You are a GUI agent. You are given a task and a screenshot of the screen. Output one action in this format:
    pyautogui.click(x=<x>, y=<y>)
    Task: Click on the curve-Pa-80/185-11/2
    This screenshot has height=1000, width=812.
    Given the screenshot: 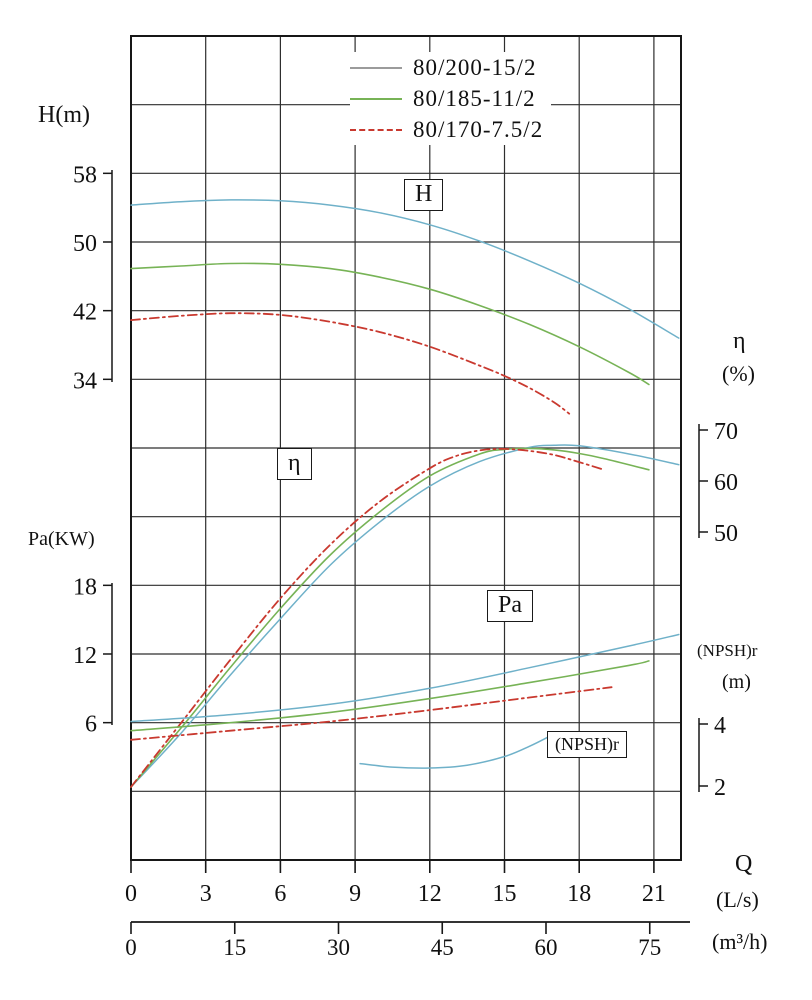 What is the action you would take?
    pyautogui.click(x=390, y=696)
    